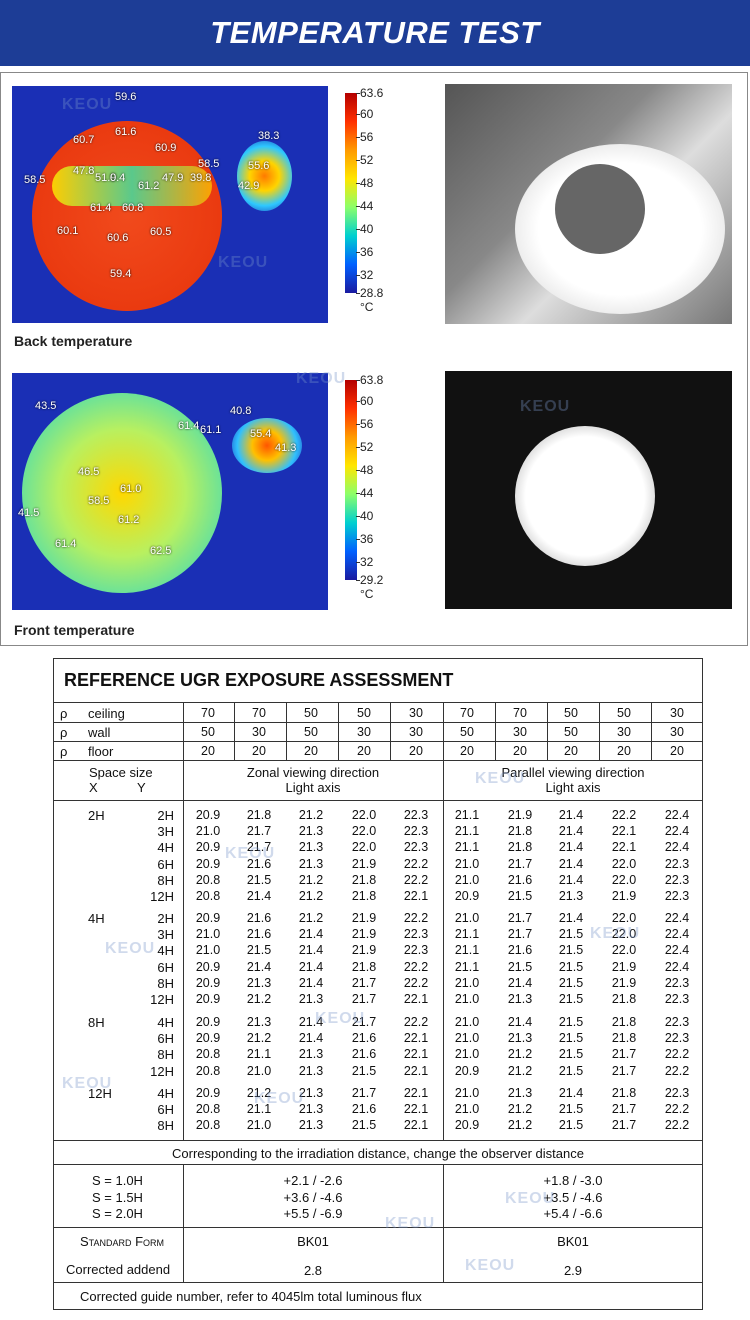 This screenshot has width=750, height=1320. Describe the element at coordinates (126, 97) in the screenshot. I see `temperature-reading: 59.6` at that location.